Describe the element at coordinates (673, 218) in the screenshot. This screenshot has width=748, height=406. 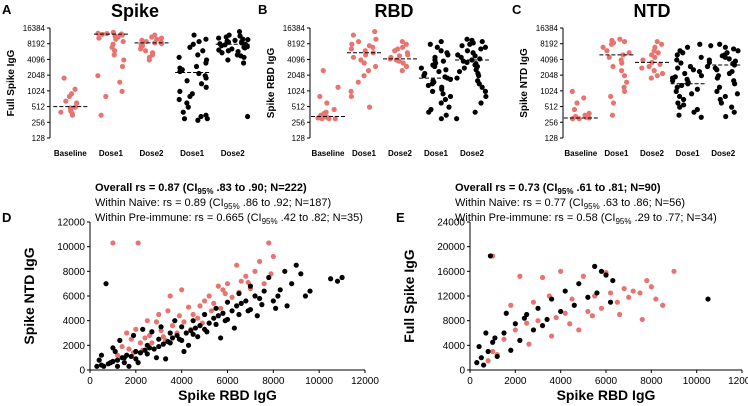
I see `annotation-text: .29 to .77; N=34)` at that location.